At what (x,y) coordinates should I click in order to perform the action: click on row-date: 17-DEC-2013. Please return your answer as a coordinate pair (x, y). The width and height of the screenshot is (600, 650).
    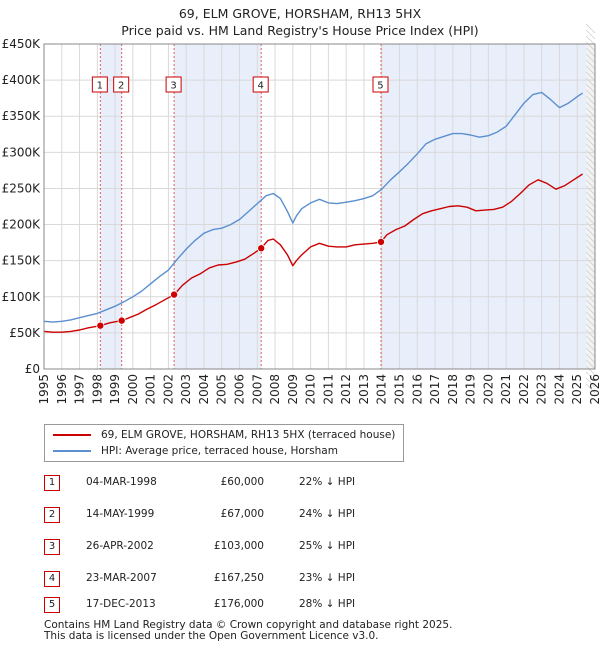
    Looking at the image, I should click on (121, 604).